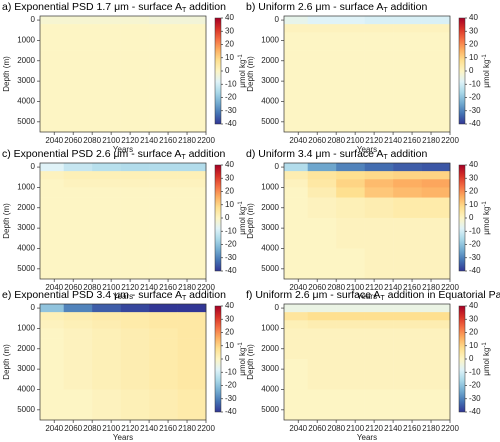  I want to click on colorbar-tick-label: 20, so click(229, 44).